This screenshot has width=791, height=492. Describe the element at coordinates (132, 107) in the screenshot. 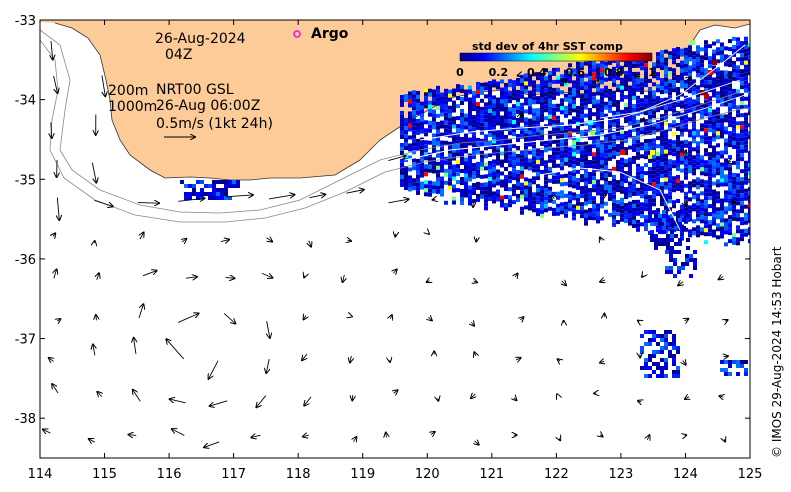

I see `depth-1000-label: 1000m` at that location.